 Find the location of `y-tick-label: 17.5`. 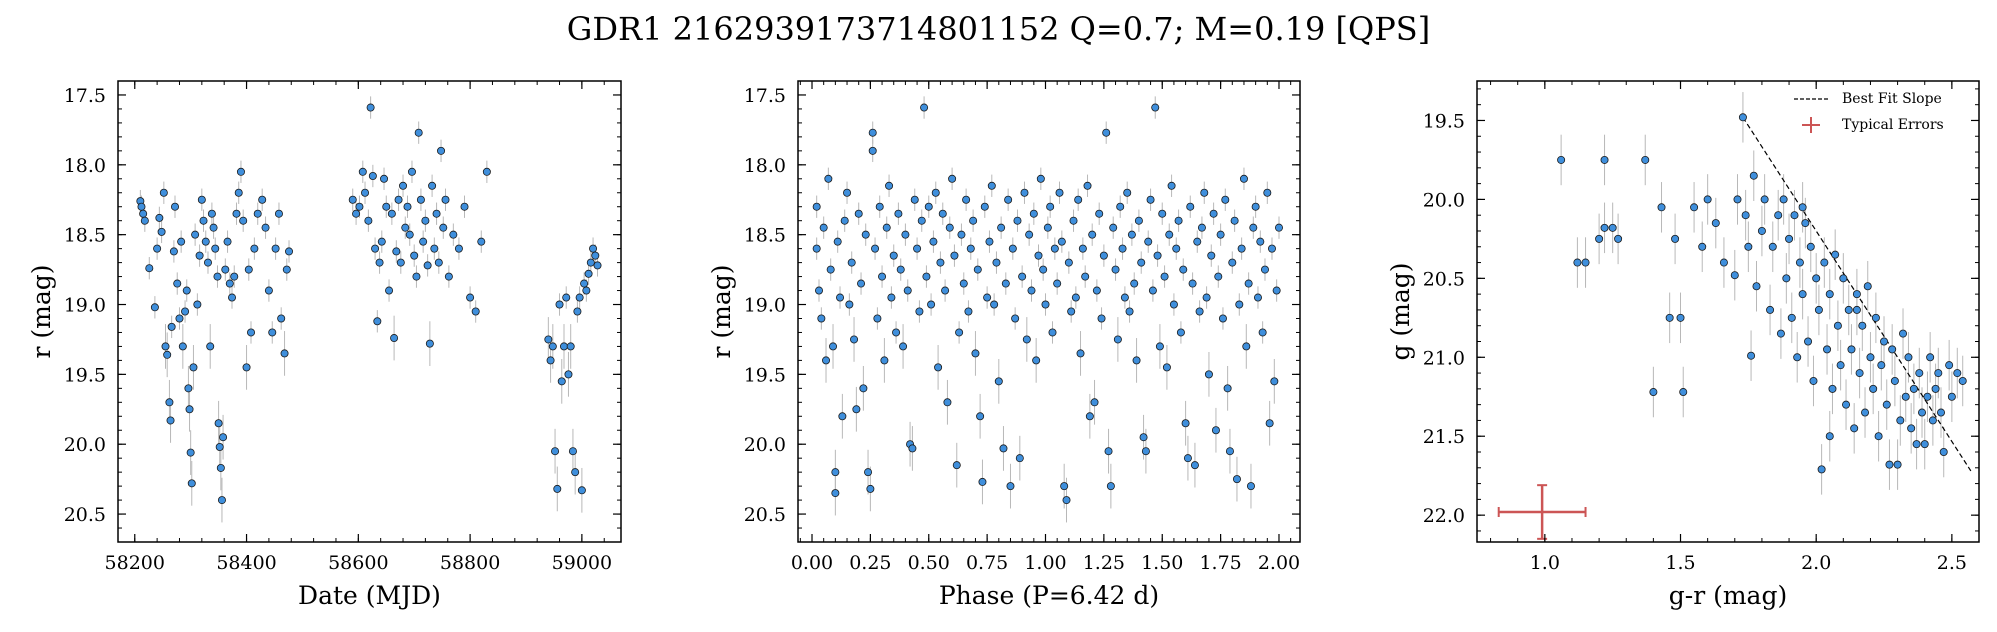

y-tick-label: 17.5 is located at coordinates (765, 96).